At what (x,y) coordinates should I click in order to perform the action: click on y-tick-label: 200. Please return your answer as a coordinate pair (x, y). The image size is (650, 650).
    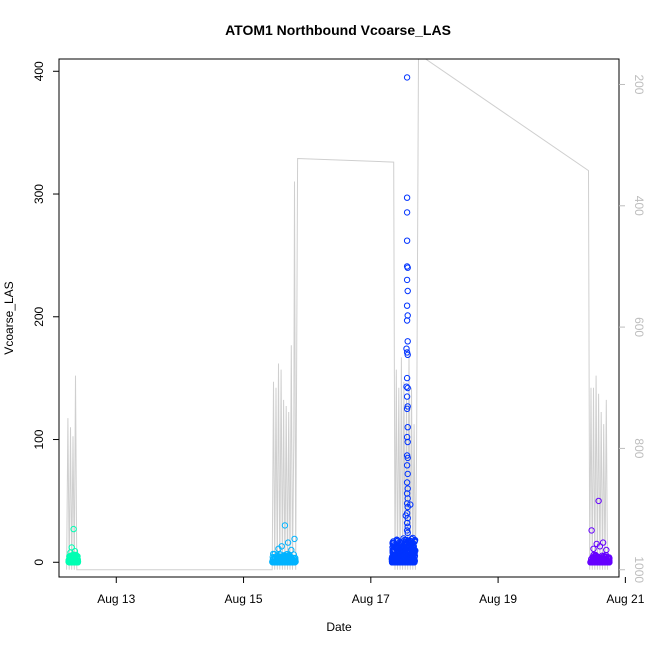
    Looking at the image, I should click on (39, 316).